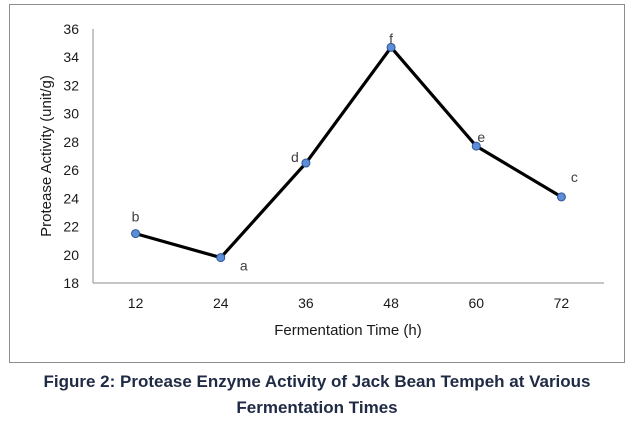 Image resolution: width=634 pixels, height=434 pixels. What do you see at coordinates (71, 255) in the screenshot?
I see `y-tick-label: 20` at bounding box center [71, 255].